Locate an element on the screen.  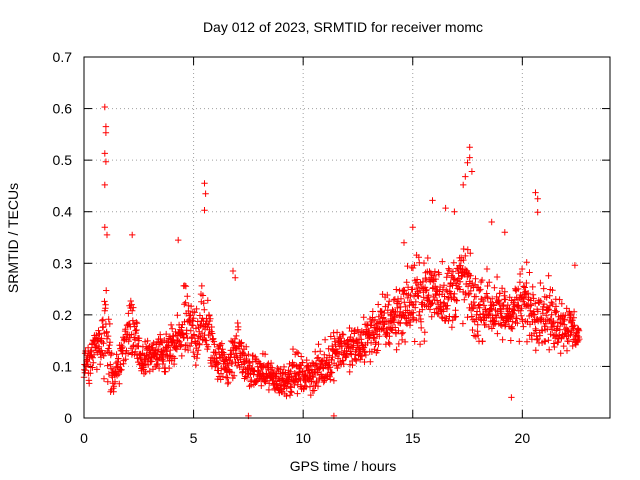
y-tick-label: 0.6 is located at coordinates (63, 109).